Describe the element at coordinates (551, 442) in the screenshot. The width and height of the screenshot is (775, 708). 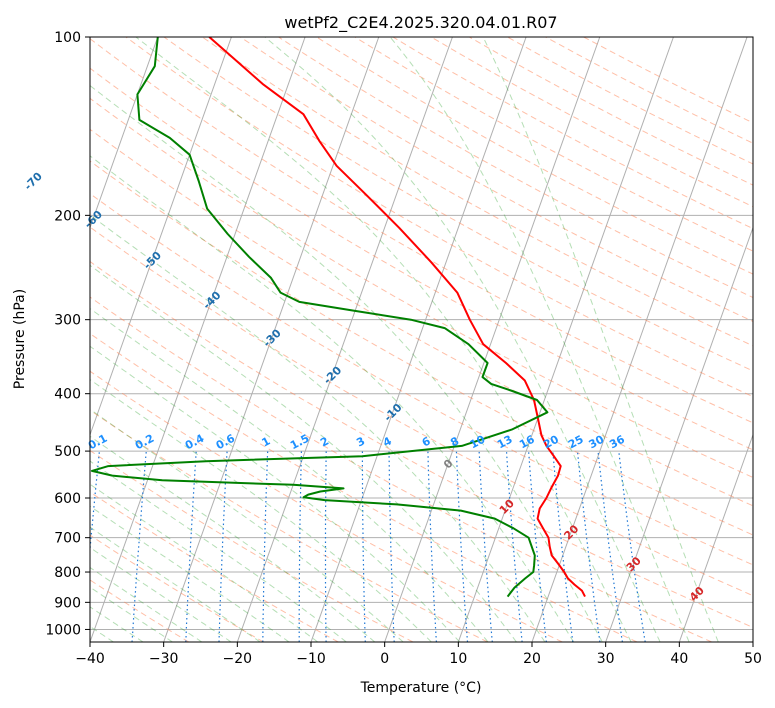
I see `mixing-ratio-label: 20` at that location.